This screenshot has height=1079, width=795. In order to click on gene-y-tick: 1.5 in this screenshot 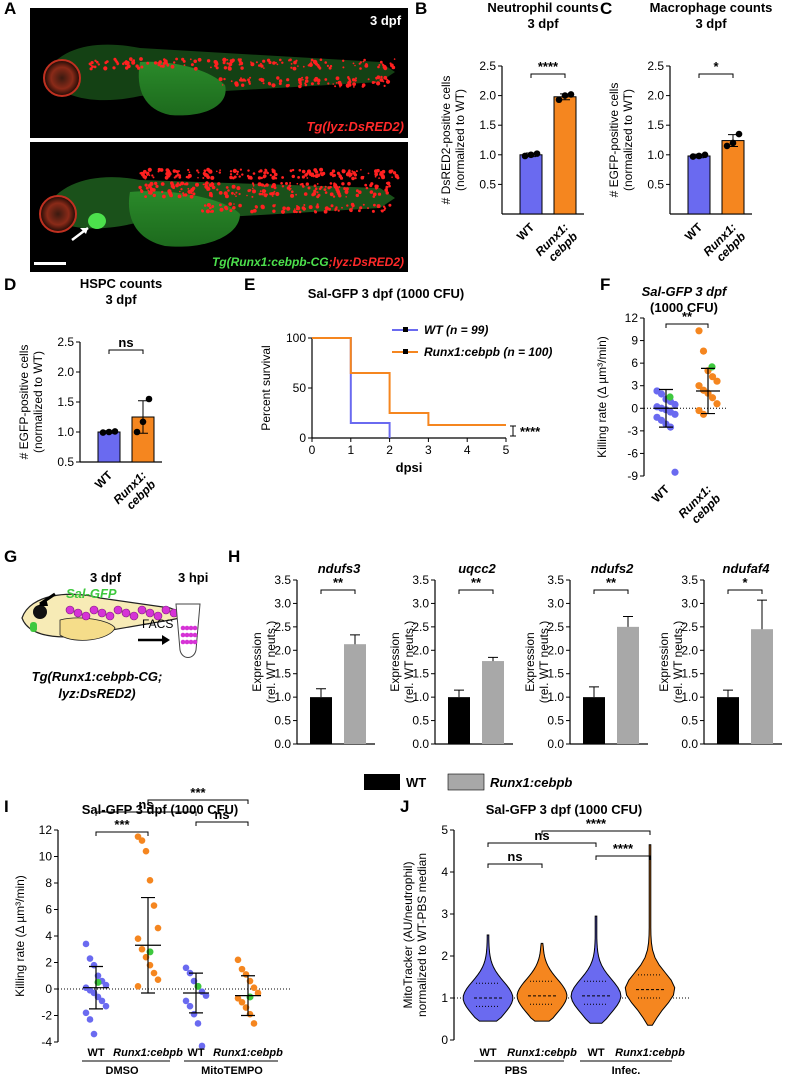, I will do `click(555, 674)`.